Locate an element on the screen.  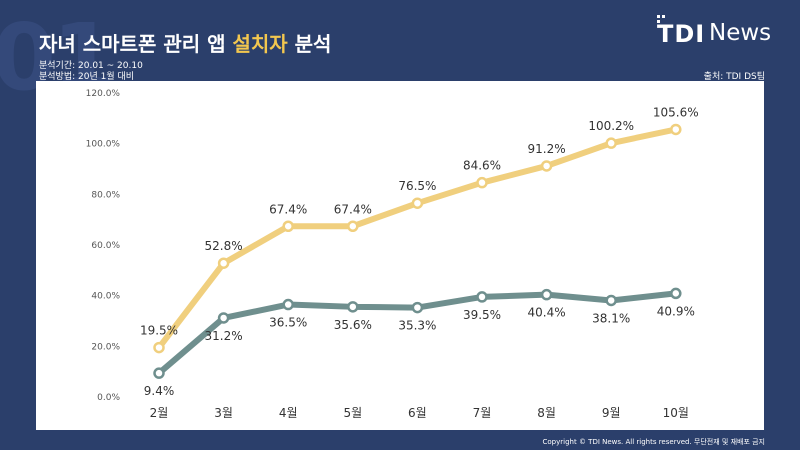
x-tick-label: 6월 is located at coordinates (417, 413).